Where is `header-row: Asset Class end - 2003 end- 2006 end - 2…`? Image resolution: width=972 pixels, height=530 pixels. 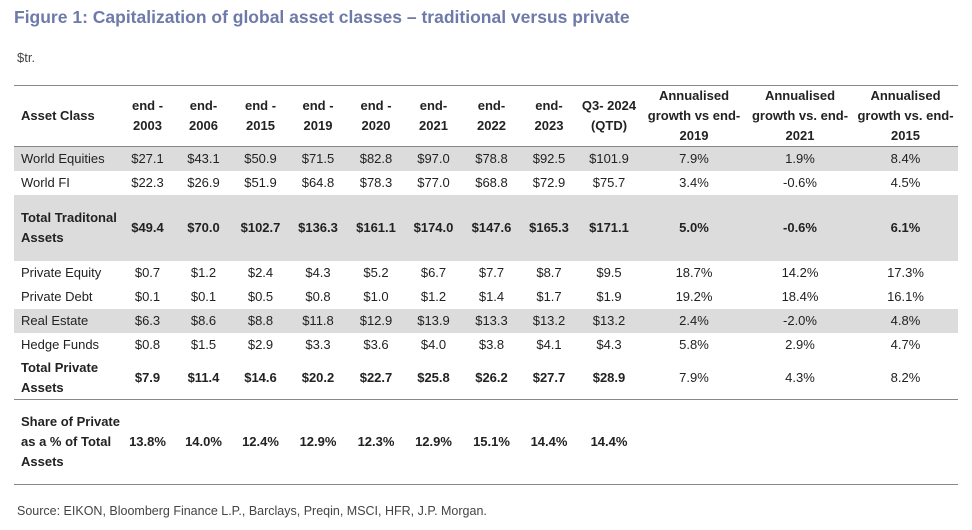
header-row: Asset Class end - 2003 end- 2006 end - 2… is located at coordinates (486, 116).